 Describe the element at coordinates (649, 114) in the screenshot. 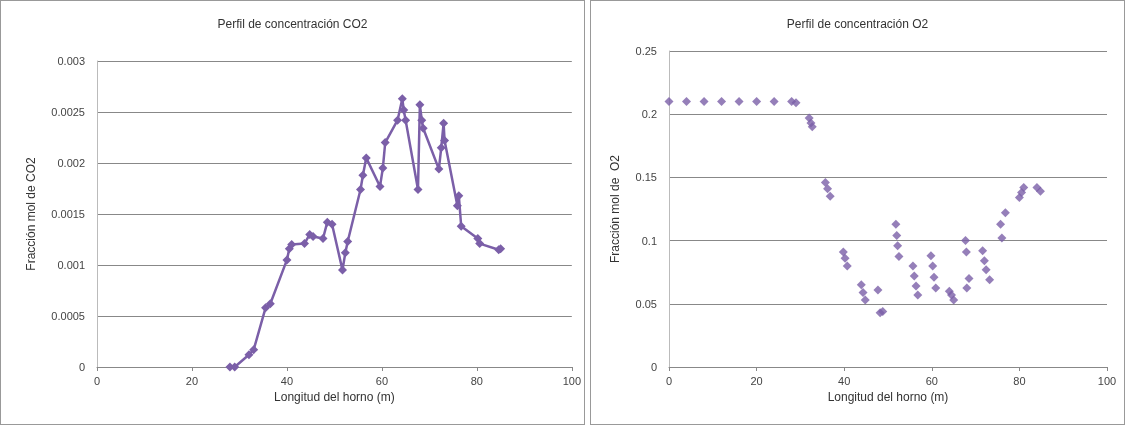

I see `y-tick-label: 0.2` at that location.